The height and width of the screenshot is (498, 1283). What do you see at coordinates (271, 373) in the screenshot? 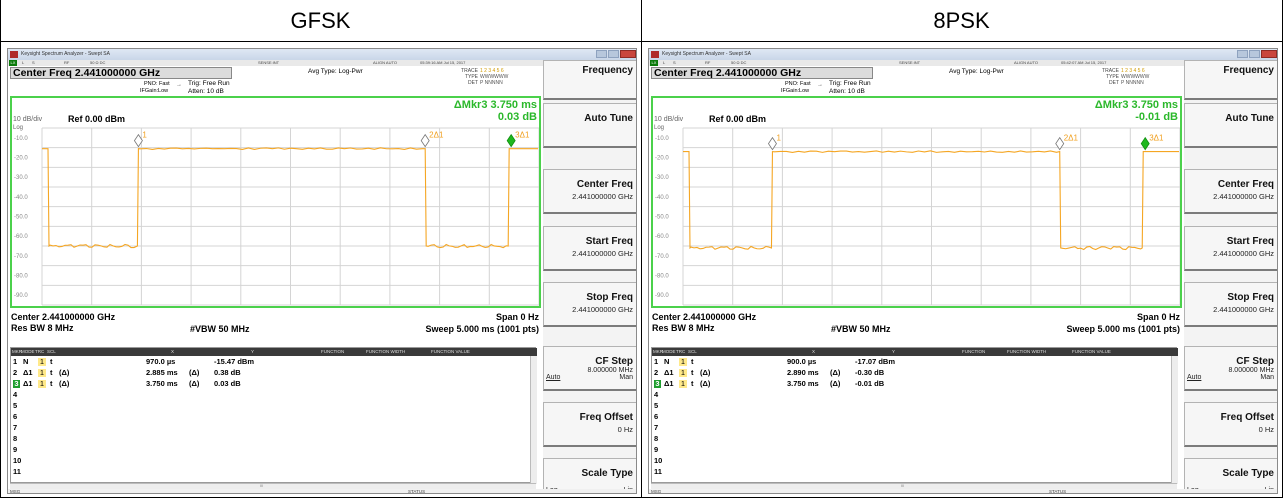
I see `marker-table-row: 2 Δ1 1 t (Δ) 2.885 ms (Δ) 0.38 dB` at bounding box center [271, 373].